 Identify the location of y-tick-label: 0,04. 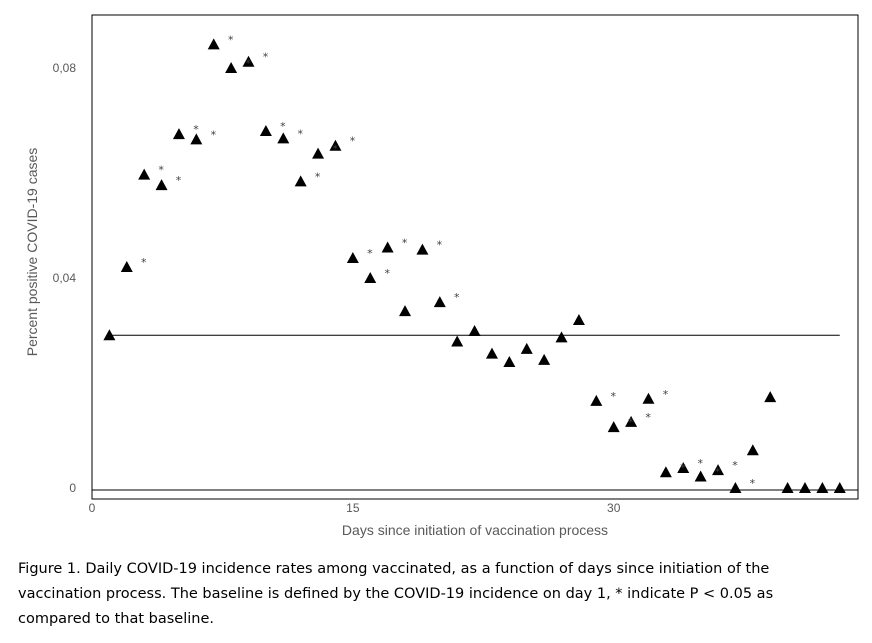
(65, 278).